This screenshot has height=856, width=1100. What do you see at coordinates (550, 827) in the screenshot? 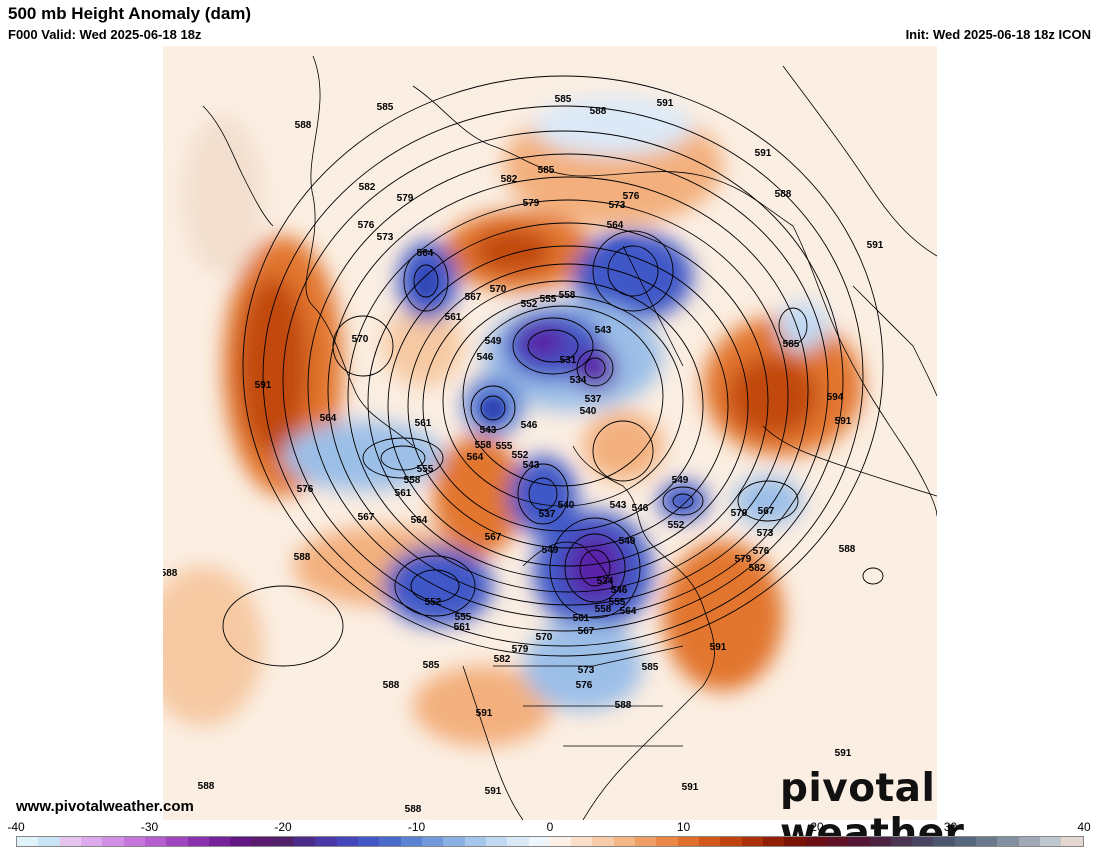
I see `colorbar-tick-label: 0` at bounding box center [550, 827].